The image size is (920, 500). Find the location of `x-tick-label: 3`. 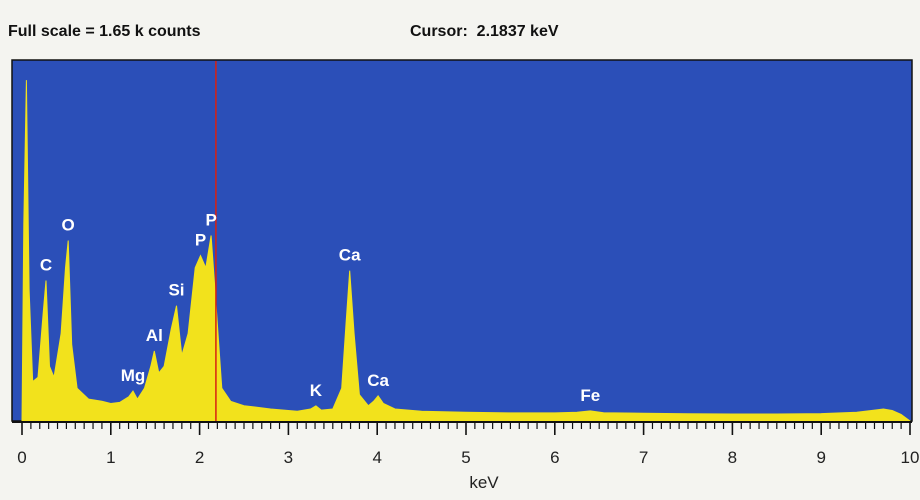

x-tick-label: 3 is located at coordinates (288, 457).